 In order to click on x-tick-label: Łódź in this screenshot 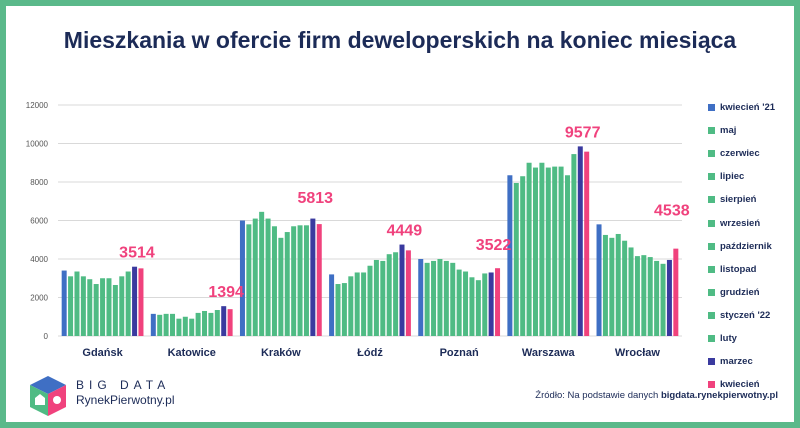, I will do `click(370, 353)`.